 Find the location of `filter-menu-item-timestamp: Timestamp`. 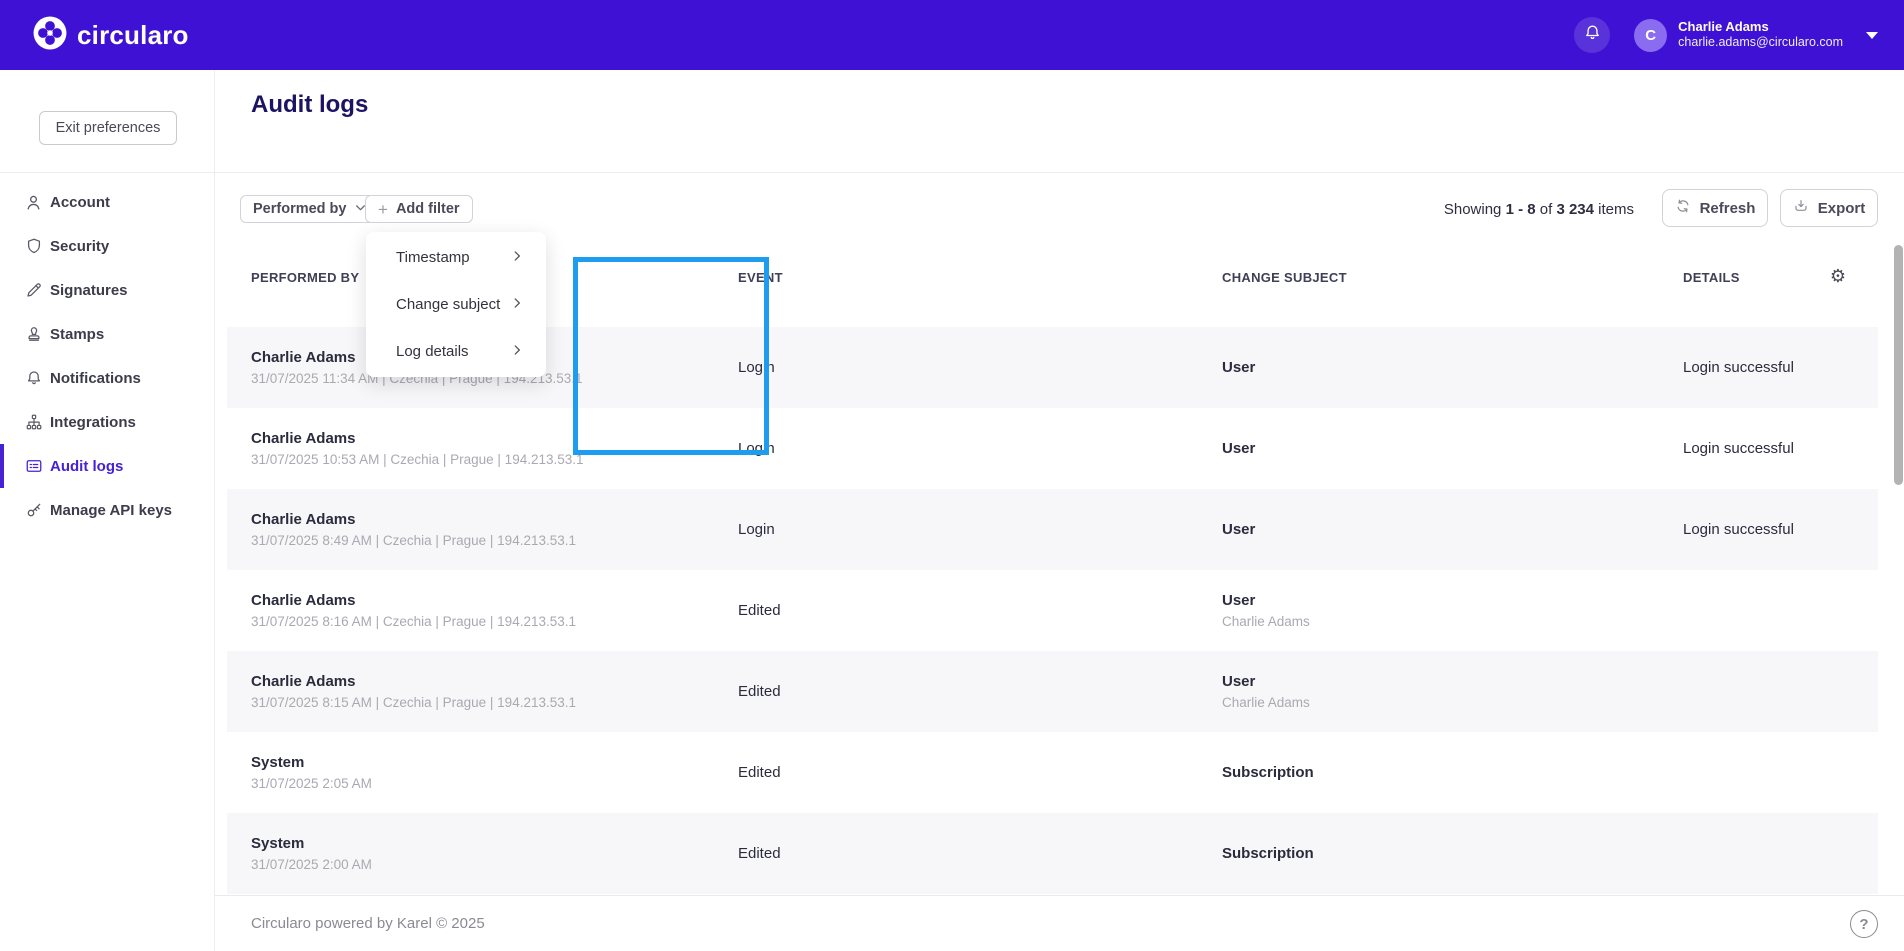

filter-menu-item-timestamp: Timestamp is located at coordinates (456, 257).